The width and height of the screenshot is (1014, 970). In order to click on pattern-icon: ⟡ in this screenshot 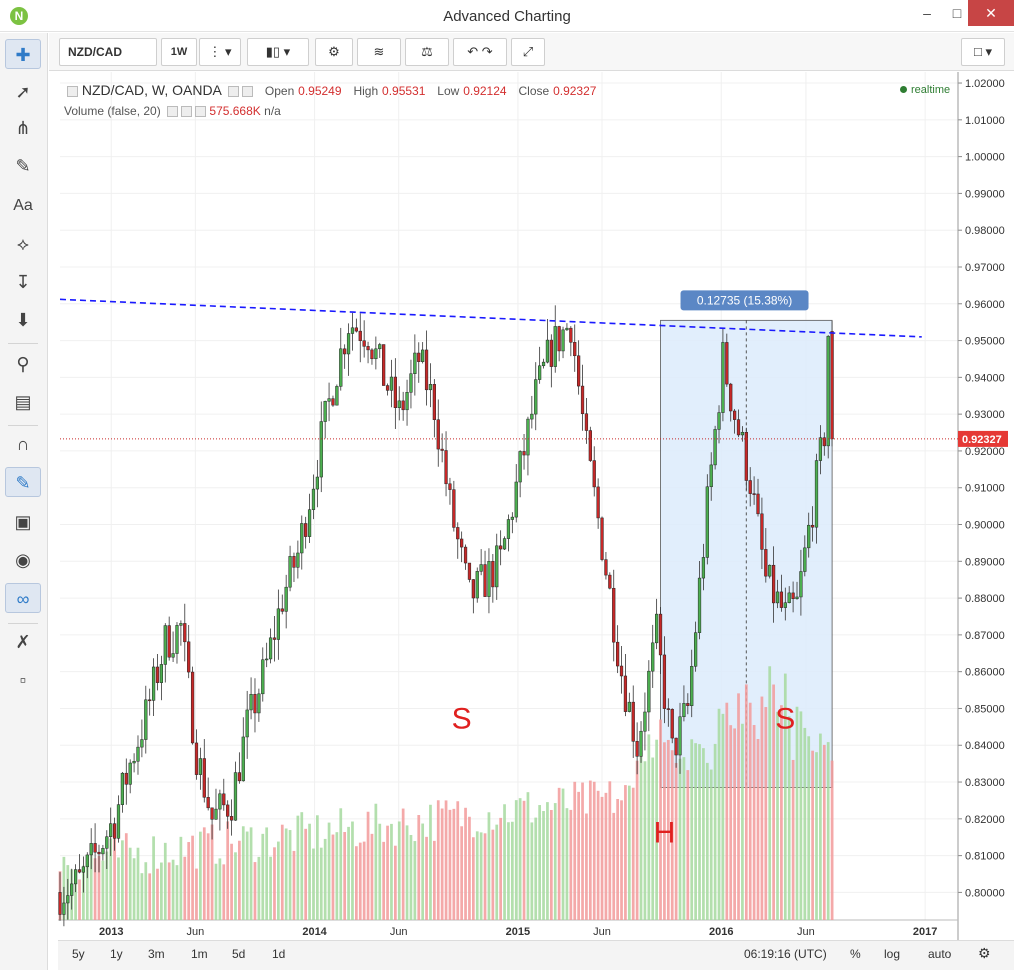, I will do `click(23, 244)`.